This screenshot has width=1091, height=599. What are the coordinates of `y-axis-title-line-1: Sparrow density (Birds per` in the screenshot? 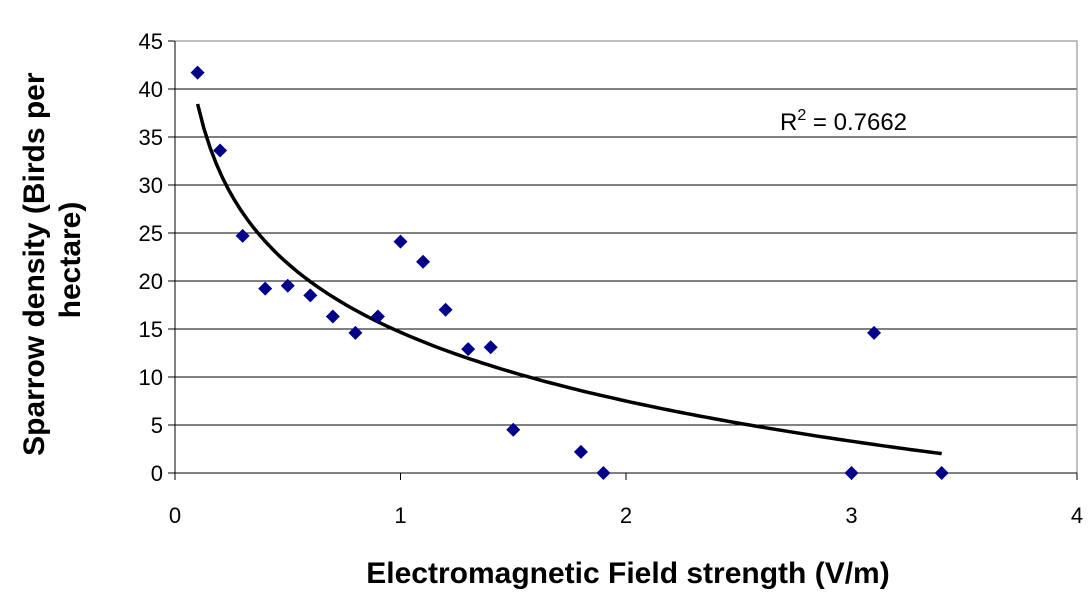 It's located at (34, 264).